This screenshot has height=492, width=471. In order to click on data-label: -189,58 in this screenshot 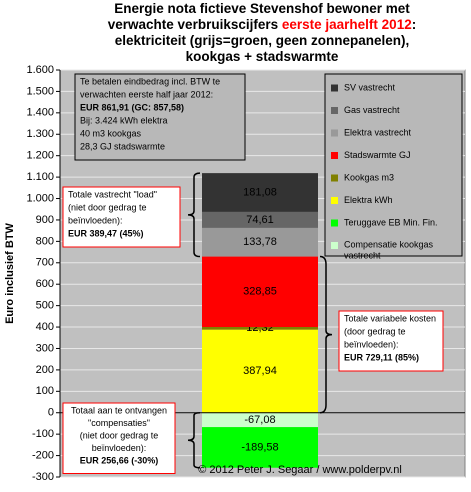, I will do `click(259, 447)`.